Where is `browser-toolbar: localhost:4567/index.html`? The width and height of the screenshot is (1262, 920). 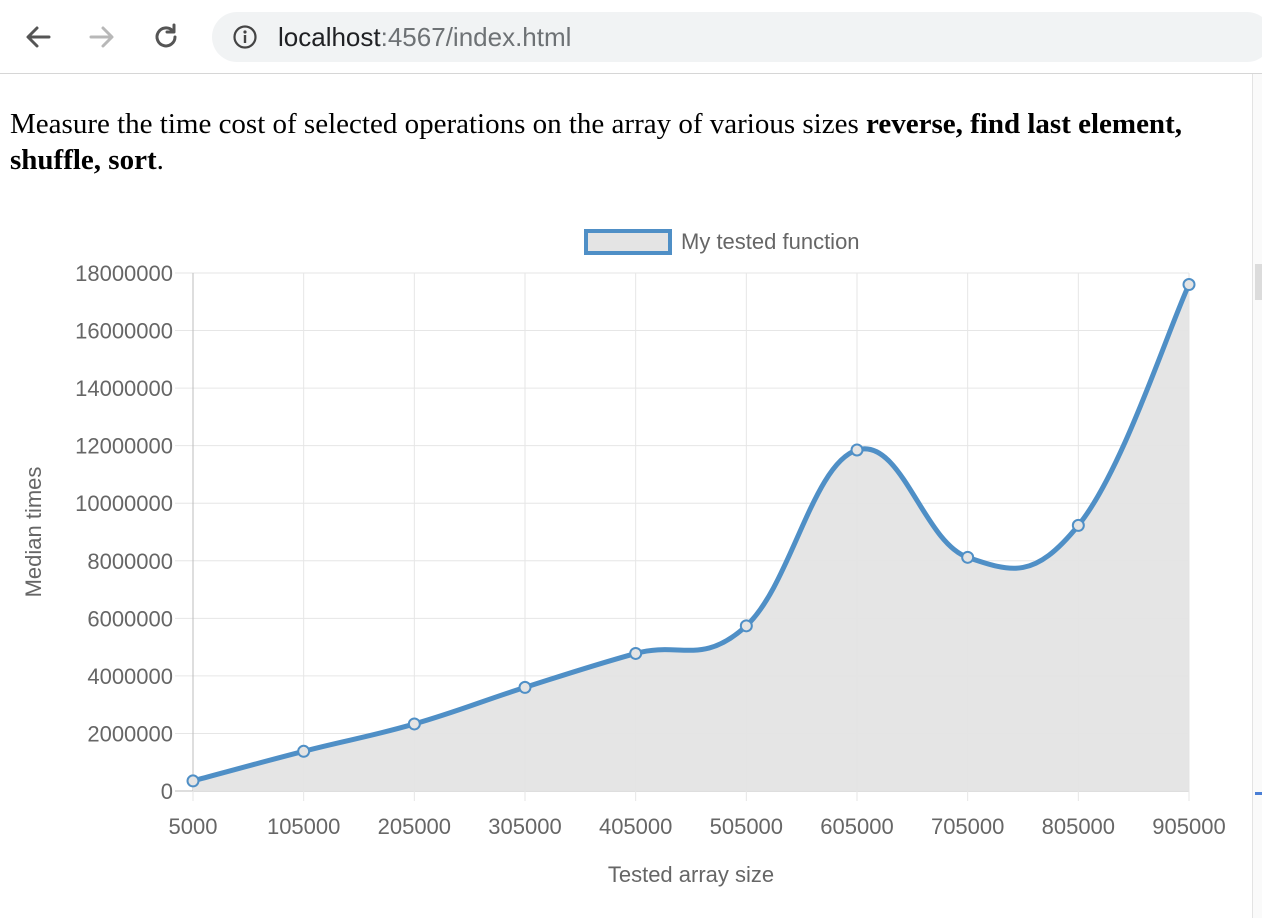 browser-toolbar: localhost:4567/index.html is located at coordinates (631, 37).